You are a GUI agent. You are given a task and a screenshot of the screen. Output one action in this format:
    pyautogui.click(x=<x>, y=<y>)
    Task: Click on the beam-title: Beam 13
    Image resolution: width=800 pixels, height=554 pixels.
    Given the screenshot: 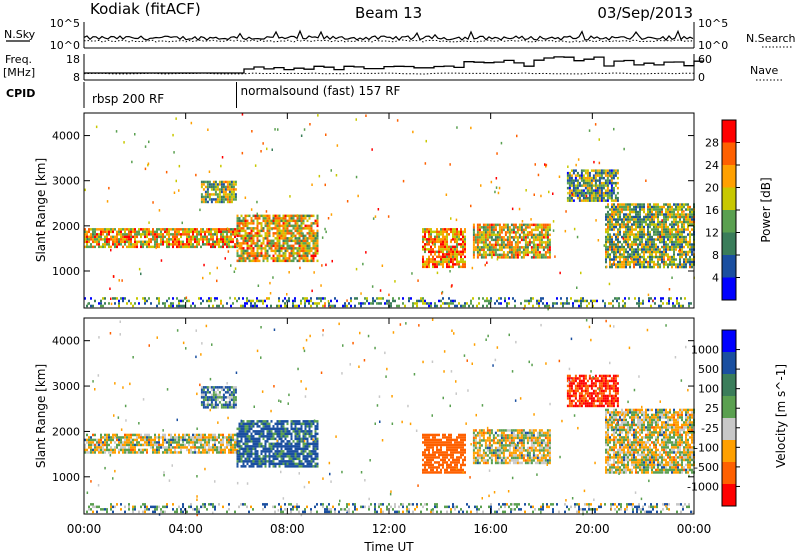 What is the action you would take?
    pyautogui.click(x=388, y=13)
    